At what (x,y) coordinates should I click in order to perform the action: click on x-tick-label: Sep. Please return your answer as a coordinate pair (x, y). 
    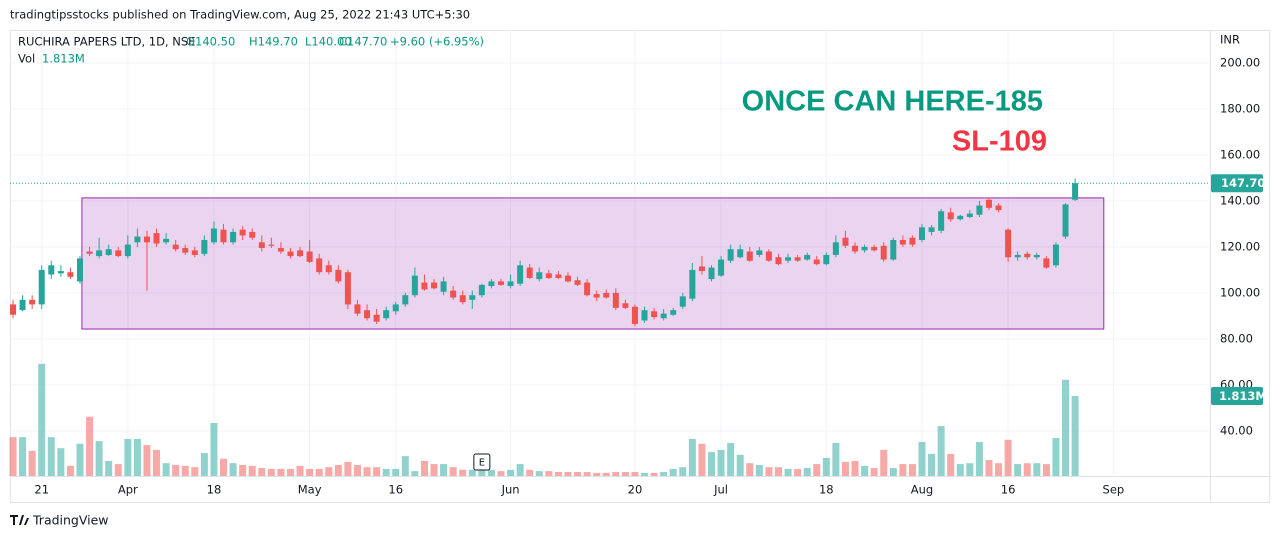
    Looking at the image, I should click on (1114, 490).